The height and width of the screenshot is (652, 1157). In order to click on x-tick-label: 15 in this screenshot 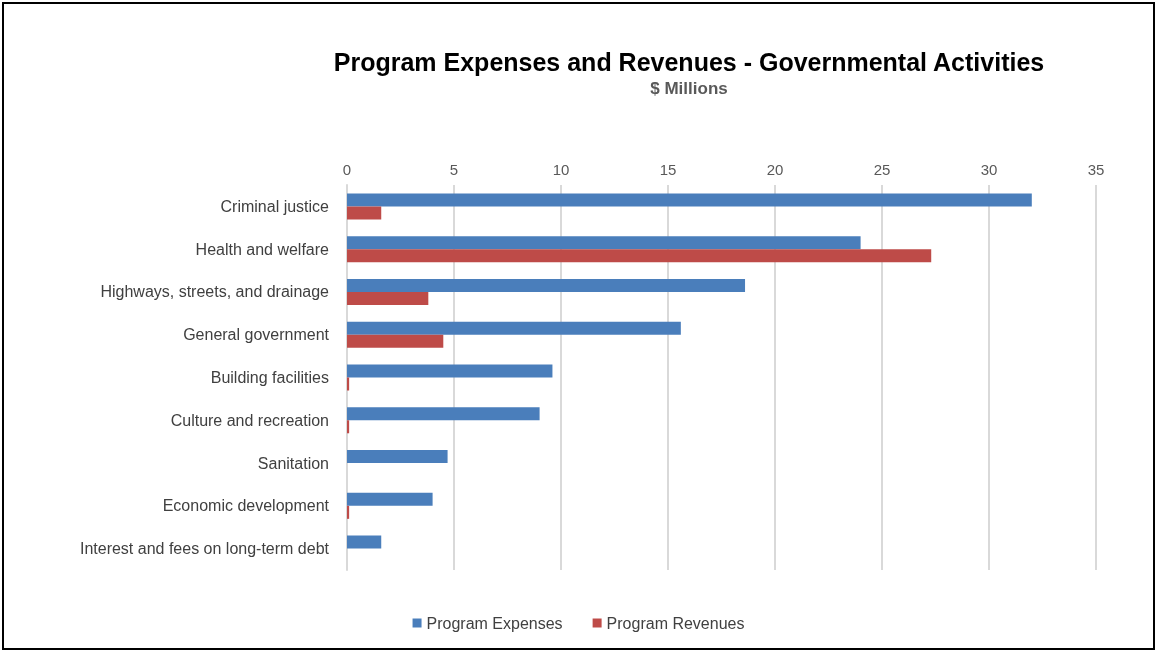, I will do `click(668, 169)`.